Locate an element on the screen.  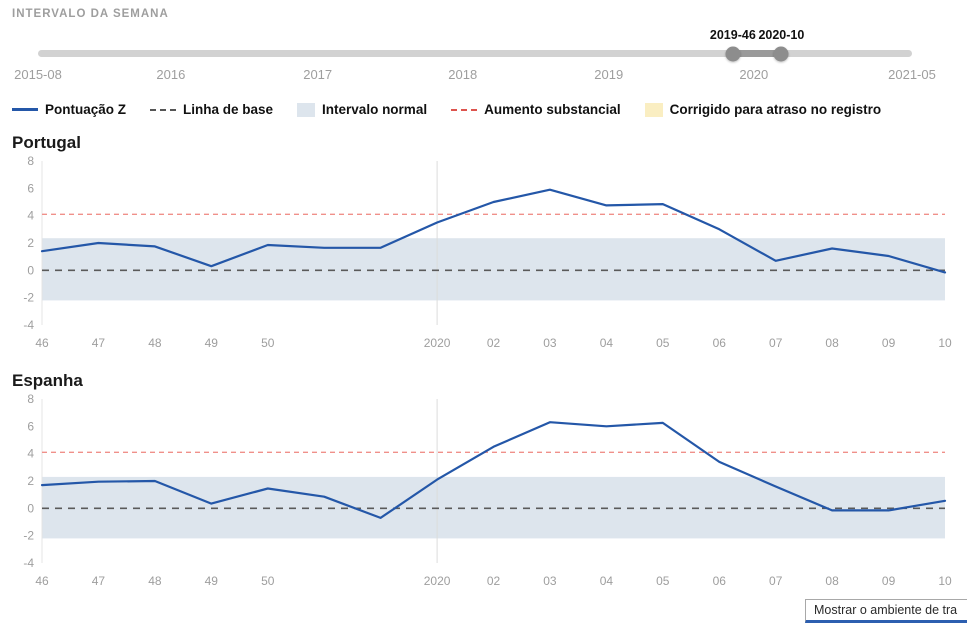
slider-start-value: 2019-46 is located at coordinates (732, 35).